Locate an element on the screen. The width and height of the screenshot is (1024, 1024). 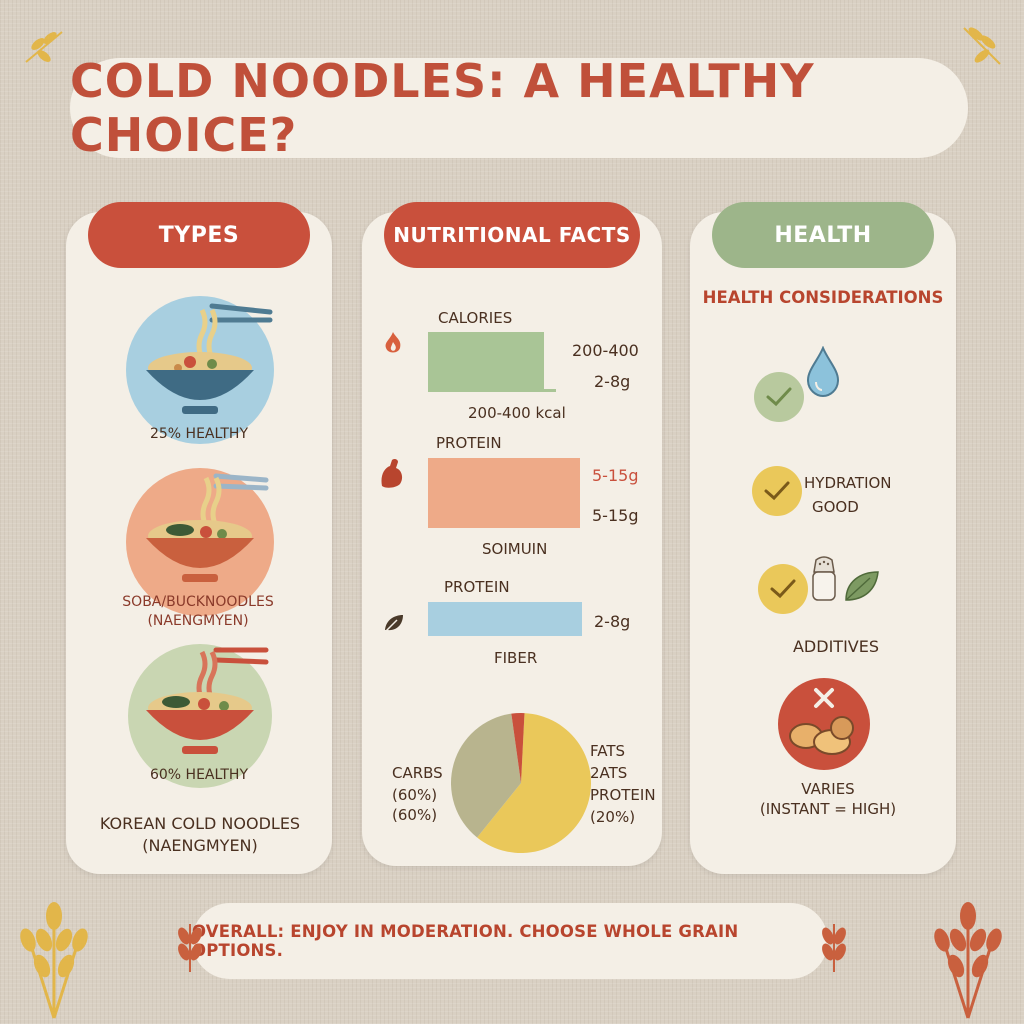
type-3-caption: 60% HEALTHY is located at coordinates (199, 775).